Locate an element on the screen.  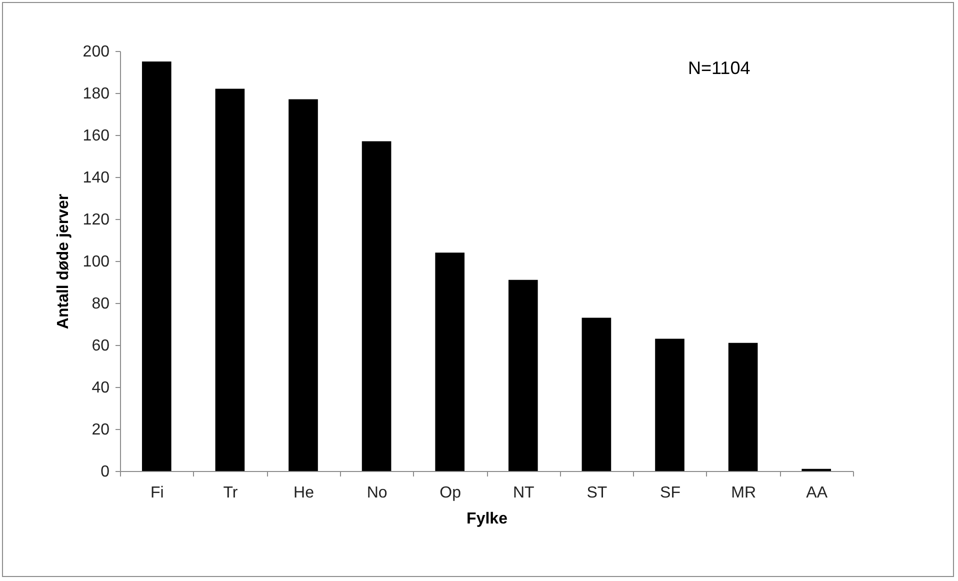
y-axis-title: Antall døde jerver is located at coordinates (63, 262).